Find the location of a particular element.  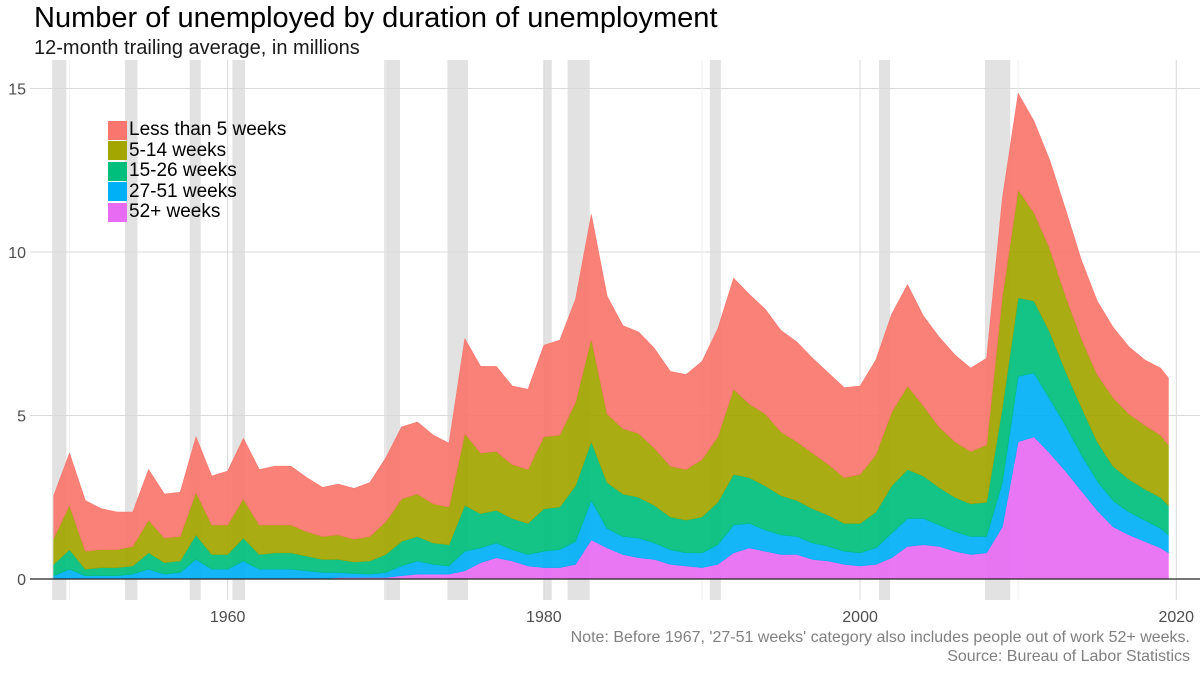

legend-label: 52+ weeks is located at coordinates (175, 212).